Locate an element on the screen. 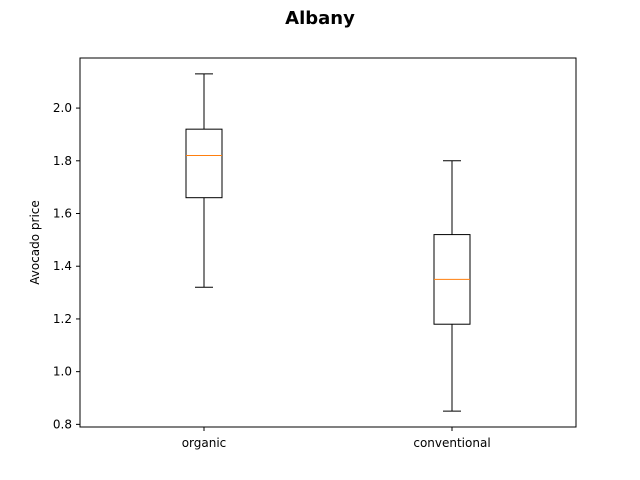 This screenshot has height=480, width=640. y-tick-label: 1.2 is located at coordinates (62, 319).